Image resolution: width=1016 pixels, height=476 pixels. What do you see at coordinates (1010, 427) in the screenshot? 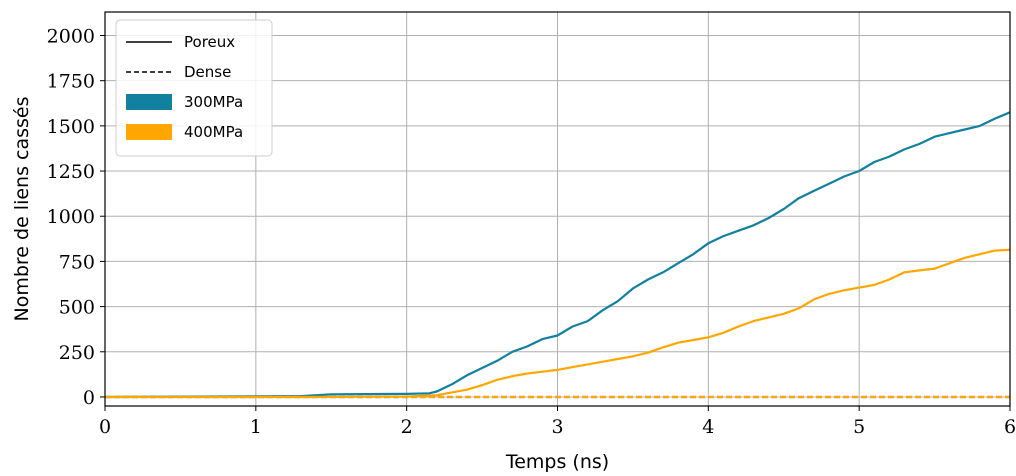
I see `x-tick-label: 6` at bounding box center [1010, 427].